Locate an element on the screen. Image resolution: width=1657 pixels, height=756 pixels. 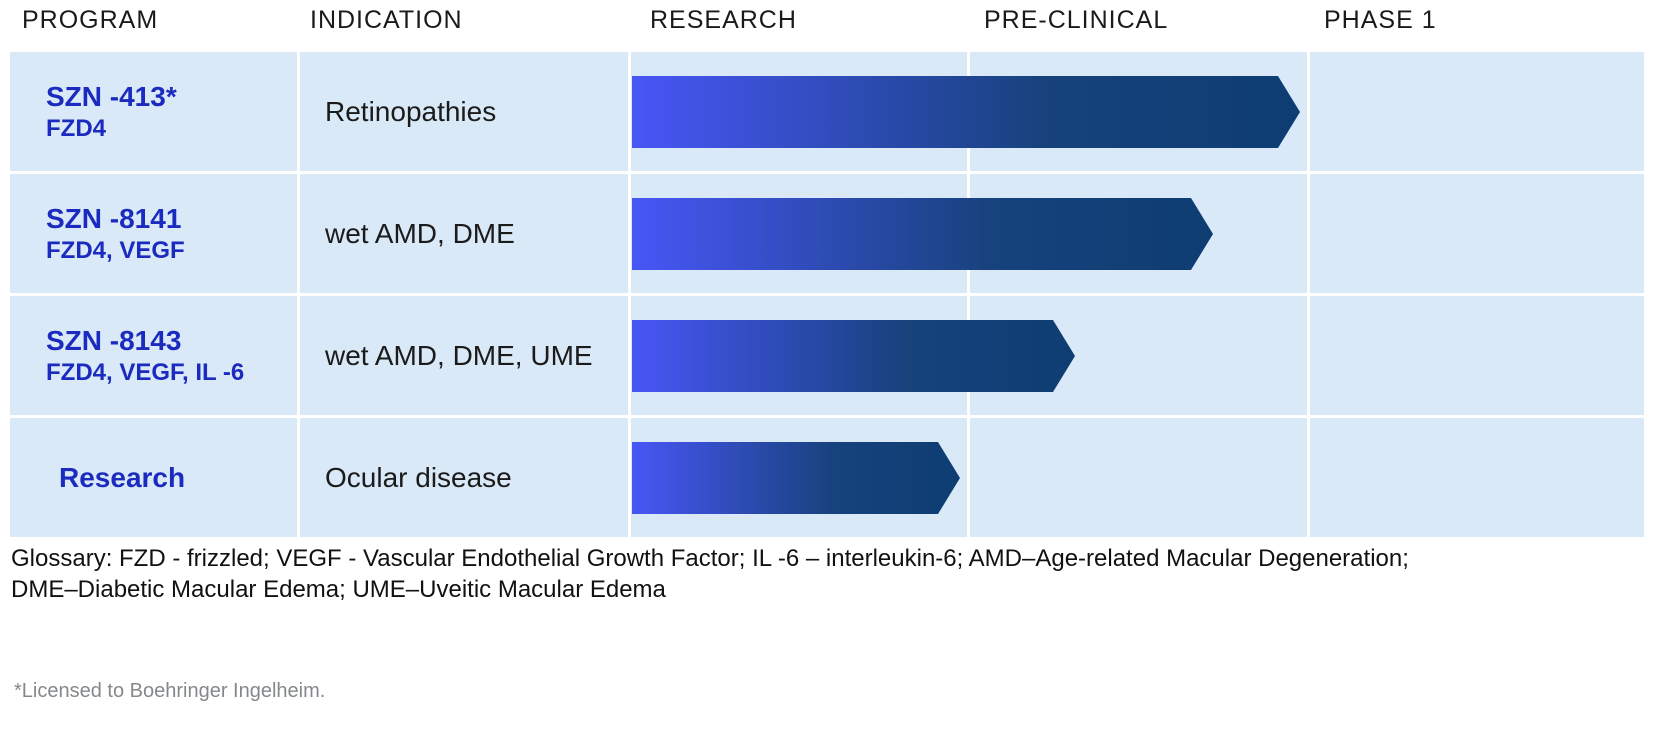
program-cell: SZN -8143 FZD4, VEGF, IL -6 is located at coordinates (153, 355).